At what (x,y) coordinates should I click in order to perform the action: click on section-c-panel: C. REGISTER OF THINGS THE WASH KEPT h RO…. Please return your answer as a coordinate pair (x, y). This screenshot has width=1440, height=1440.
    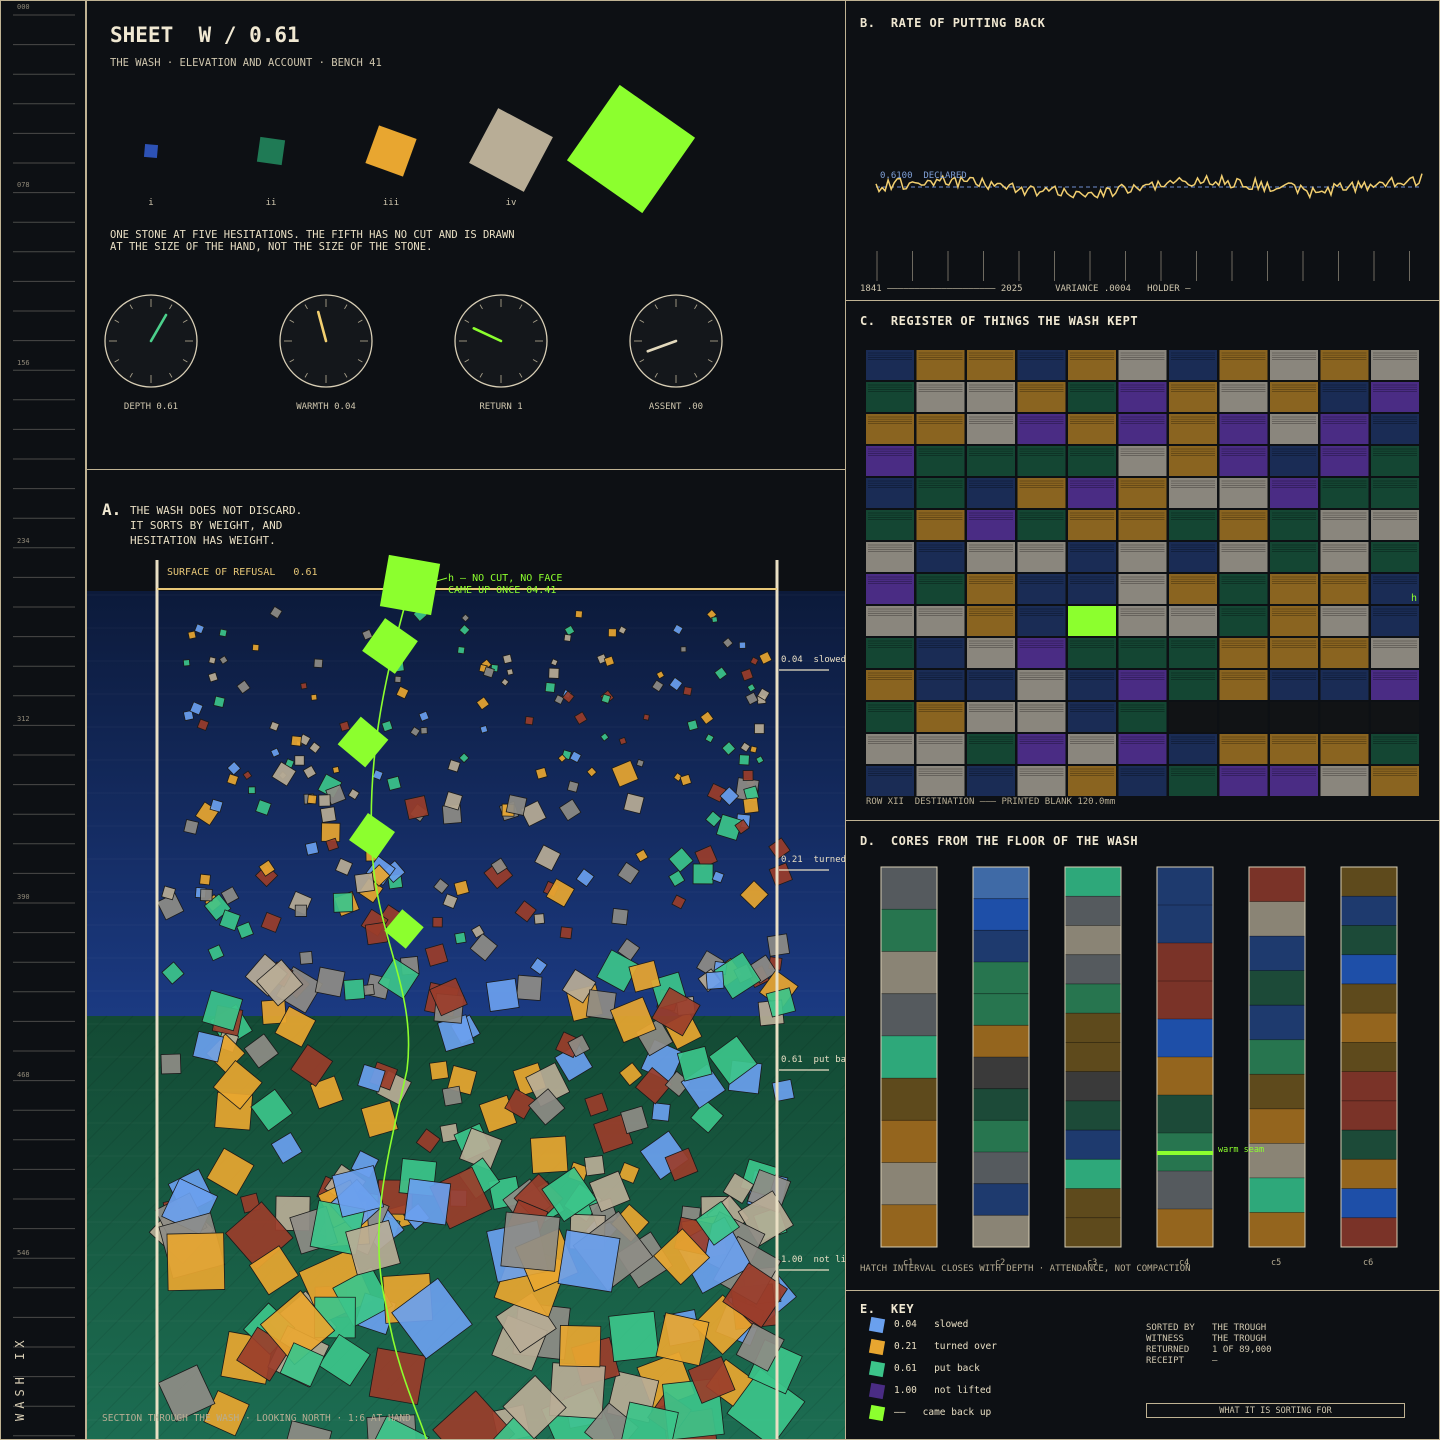
    Looking at the image, I should click on (1142, 560).